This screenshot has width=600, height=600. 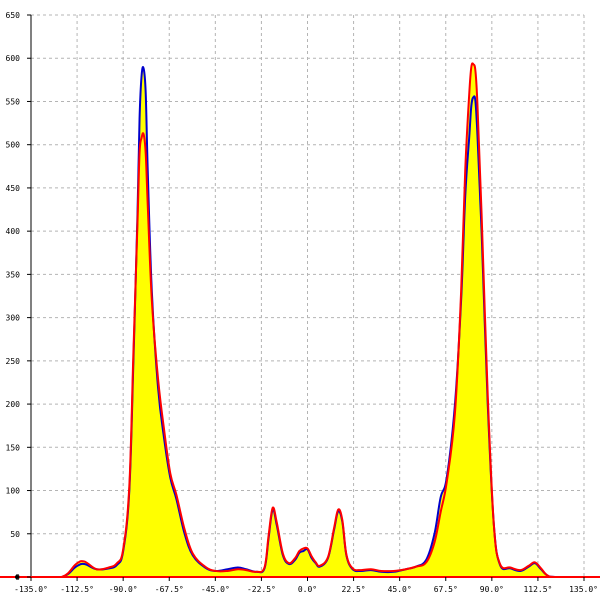 What do you see at coordinates (307, 589) in the screenshot?
I see `x-tick-label: 0.0°` at bounding box center [307, 589].